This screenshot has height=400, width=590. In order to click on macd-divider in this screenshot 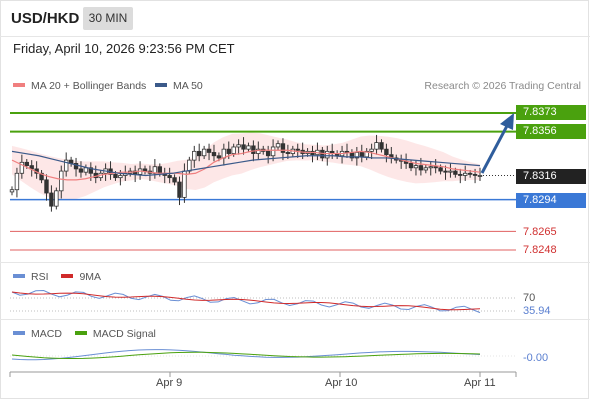, I will do `click(295, 319)`.